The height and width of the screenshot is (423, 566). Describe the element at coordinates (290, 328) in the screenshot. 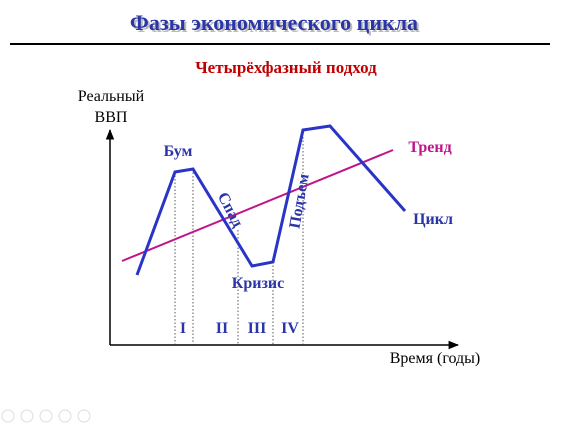

I see `phase-label: IV` at that location.